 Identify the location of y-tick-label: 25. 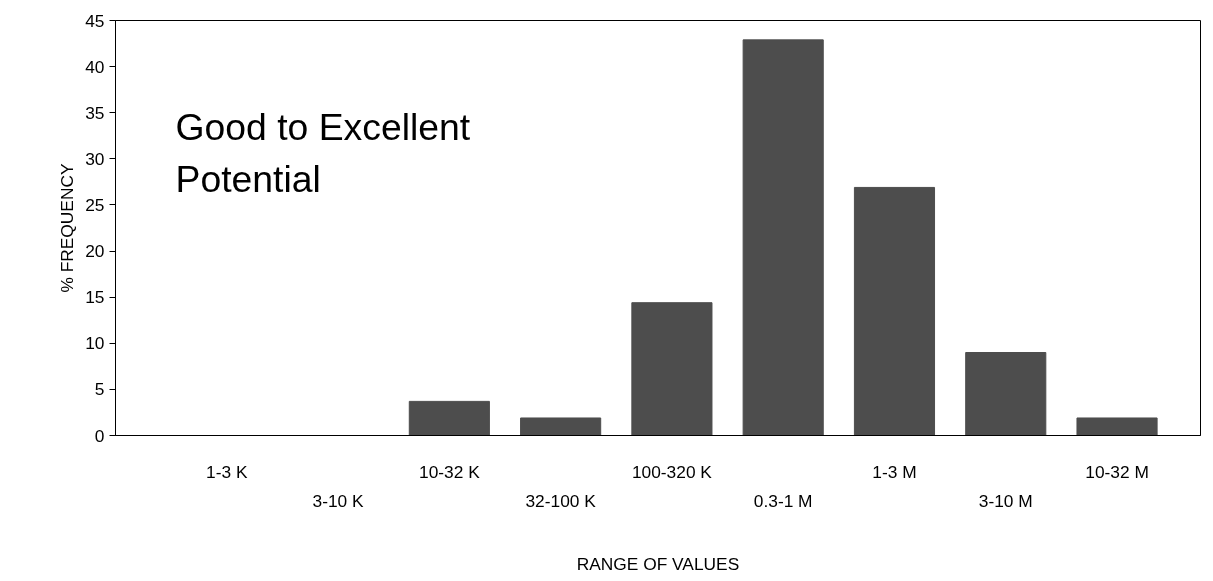
(95, 204).